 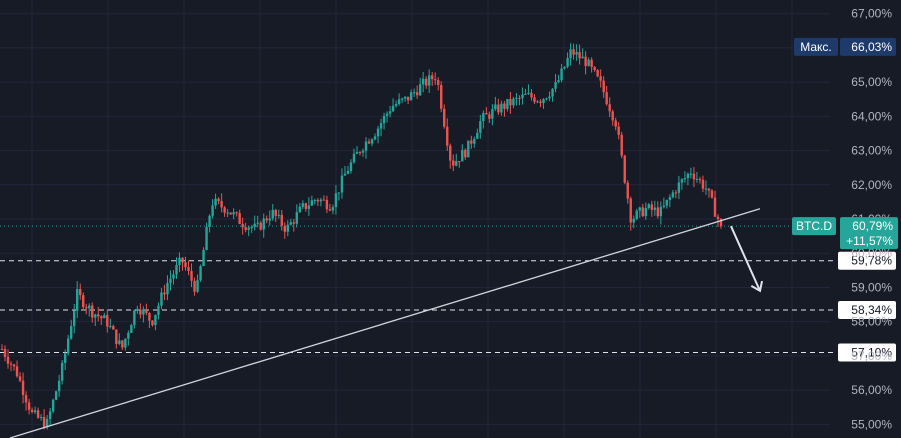 I want to click on symbol-badge: BTC.D, so click(x=814, y=226).